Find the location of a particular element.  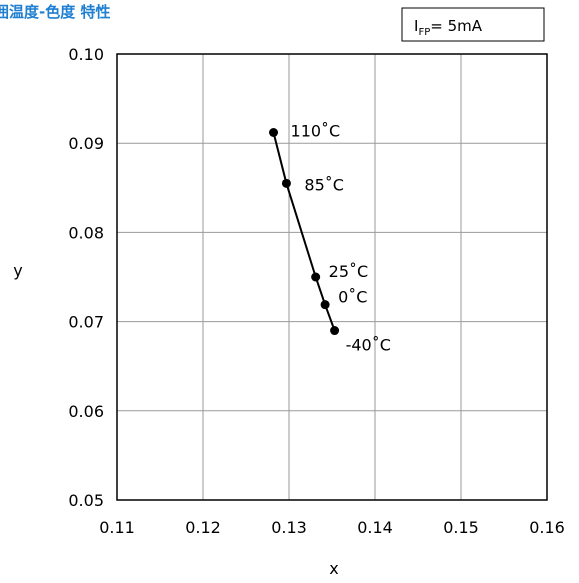

condition-box: IFP= 5mA is located at coordinates (473, 24).